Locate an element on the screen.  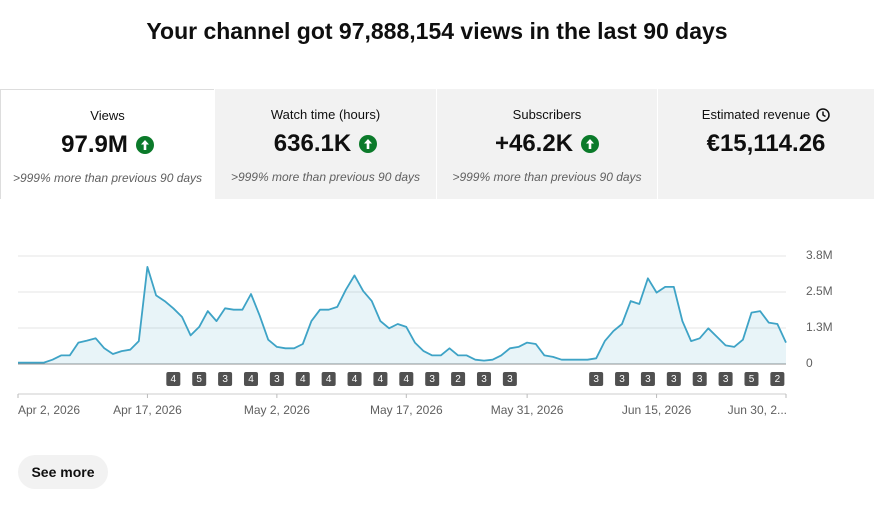
see-more-button: See more is located at coordinates (63, 472).